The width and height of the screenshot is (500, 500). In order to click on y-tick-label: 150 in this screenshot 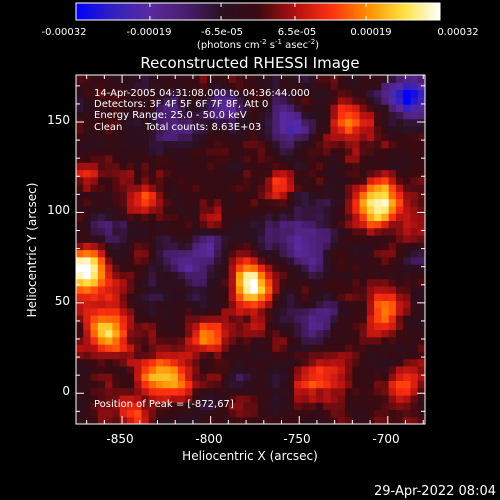, I will do `click(58, 120)`.